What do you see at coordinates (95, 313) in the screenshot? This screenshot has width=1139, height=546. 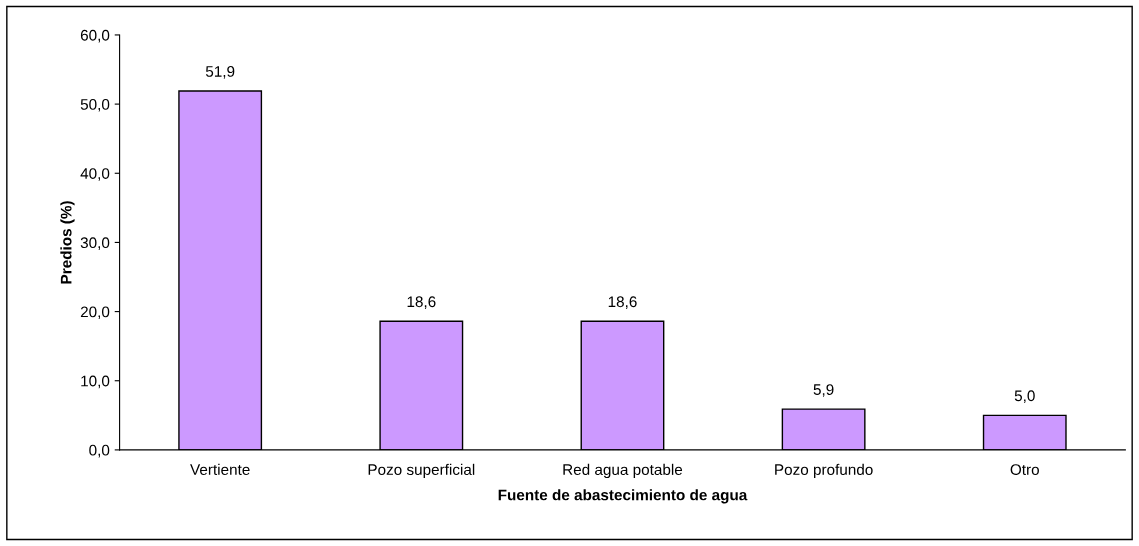 I see `y-tick-label: 20,0` at bounding box center [95, 313].